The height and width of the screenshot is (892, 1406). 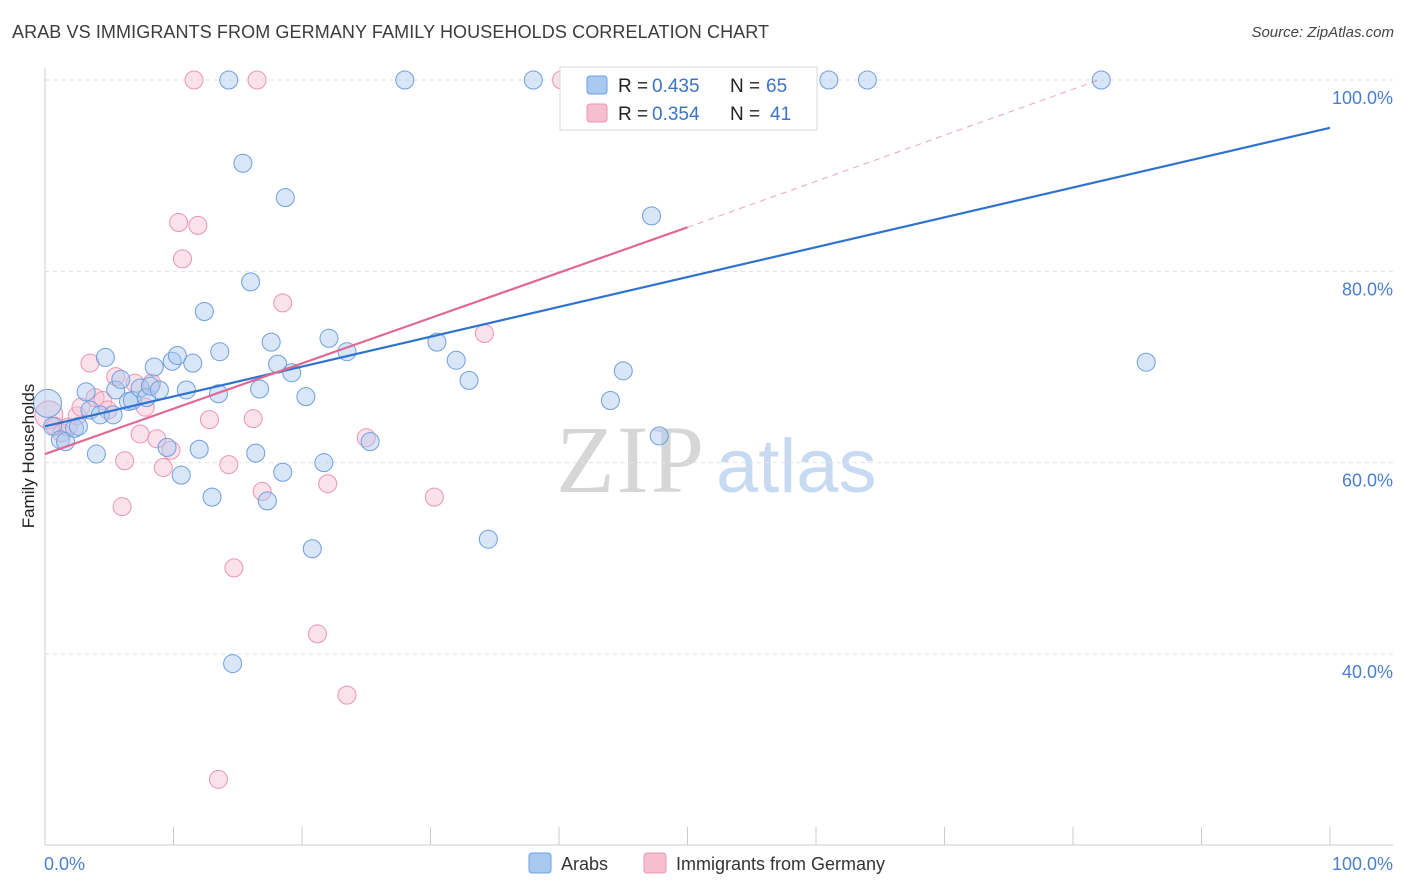 What do you see at coordinates (776, 86) in the screenshot?
I see `legend-arabs-n-value: 65` at bounding box center [776, 86].